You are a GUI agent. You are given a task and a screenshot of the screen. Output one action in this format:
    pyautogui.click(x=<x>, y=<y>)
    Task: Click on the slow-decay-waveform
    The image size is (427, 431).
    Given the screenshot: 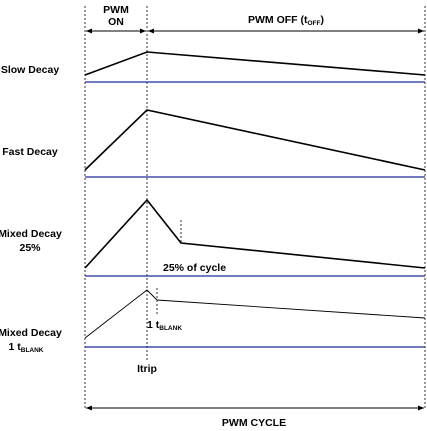 What is the action you would take?
    pyautogui.click(x=255, y=63)
    